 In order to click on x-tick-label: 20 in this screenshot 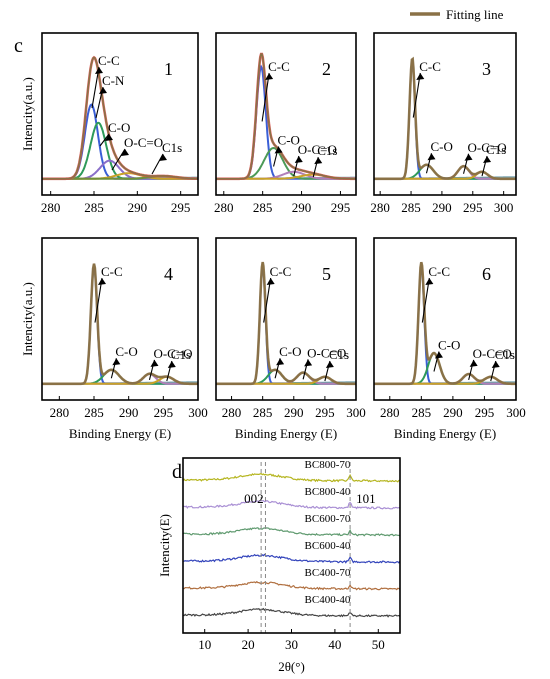, I will do `click(248, 644)`.